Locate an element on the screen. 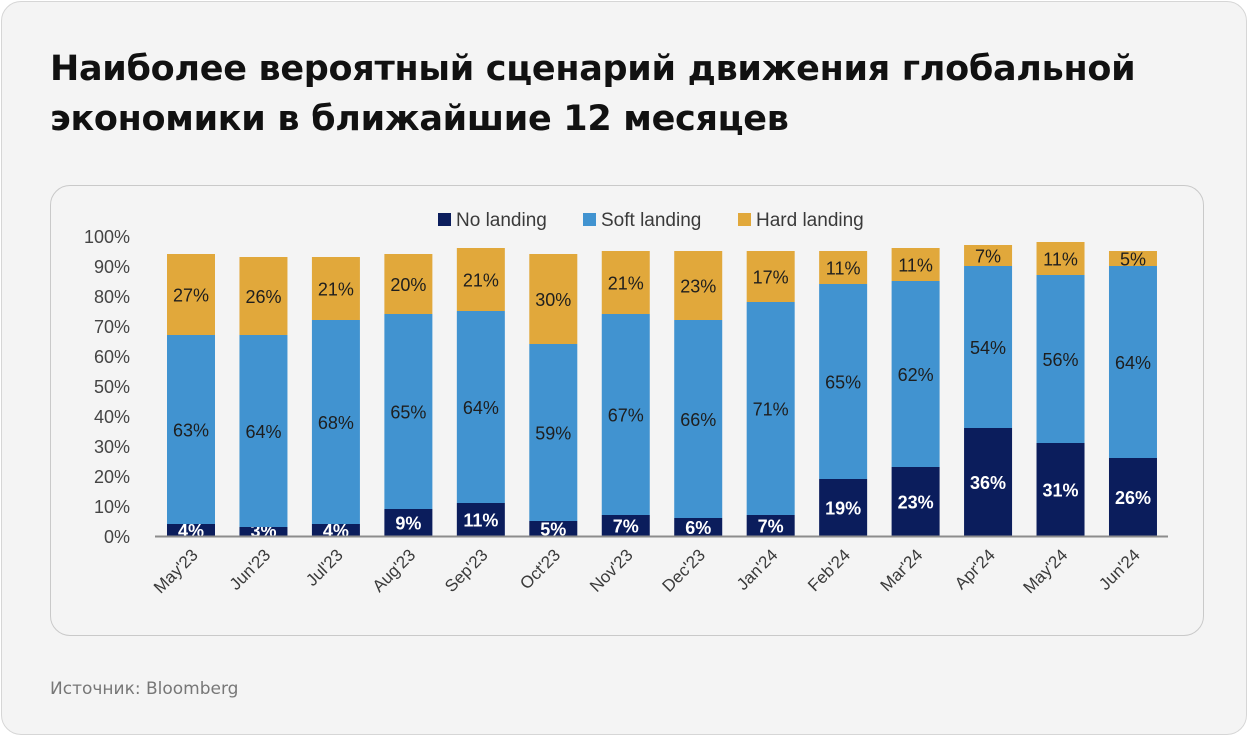 This screenshot has height=738, width=1250. bar-stack: 9% 65% 20% is located at coordinates (408, 395).